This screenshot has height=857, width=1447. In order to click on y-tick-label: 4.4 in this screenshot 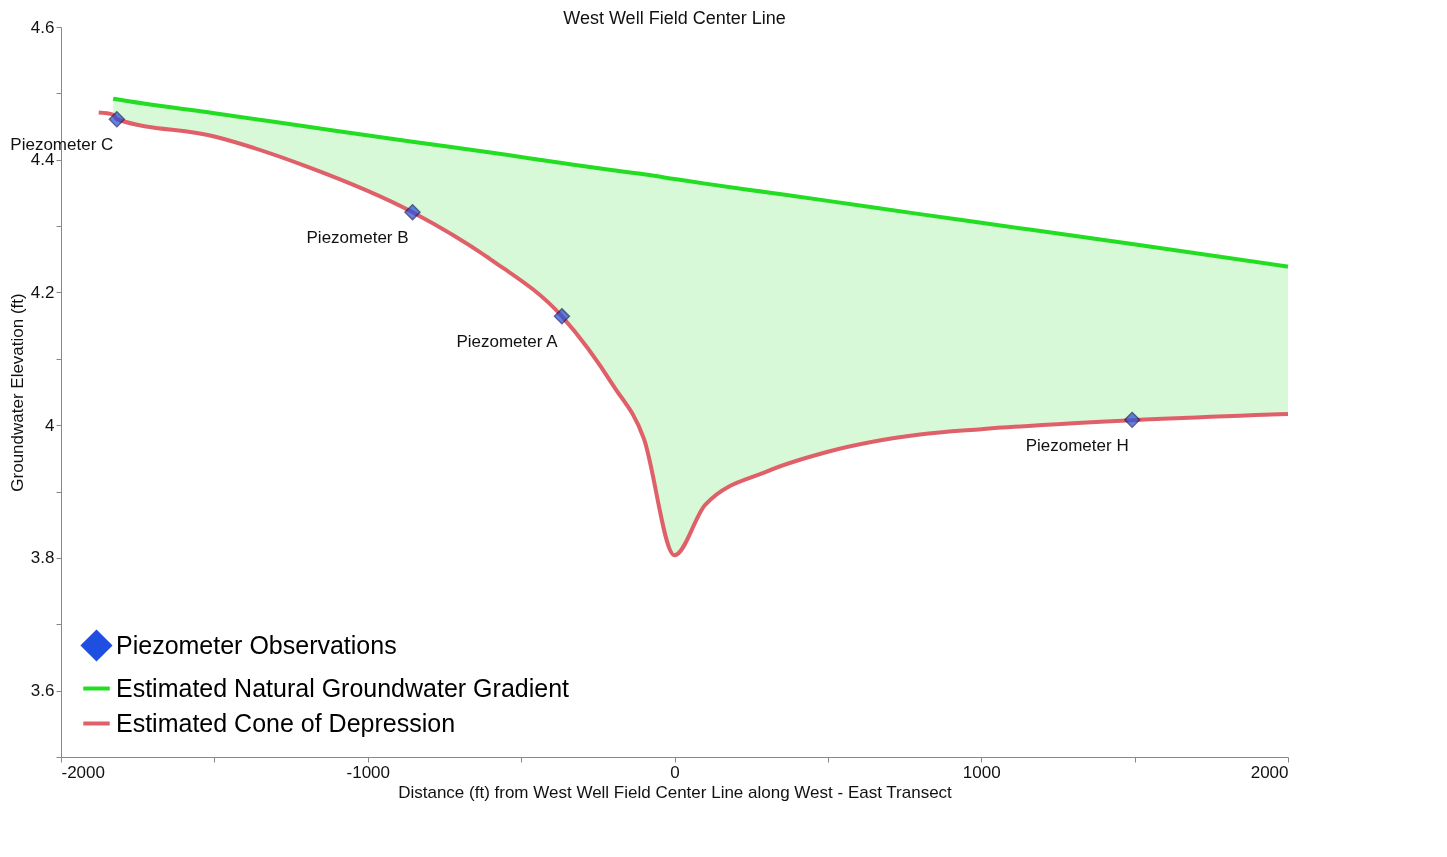, I will do `click(42, 160)`.